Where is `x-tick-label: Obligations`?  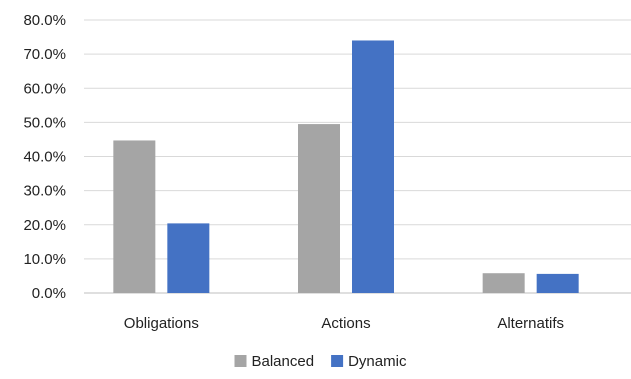 x-tick-label: Obligations is located at coordinates (161, 323).